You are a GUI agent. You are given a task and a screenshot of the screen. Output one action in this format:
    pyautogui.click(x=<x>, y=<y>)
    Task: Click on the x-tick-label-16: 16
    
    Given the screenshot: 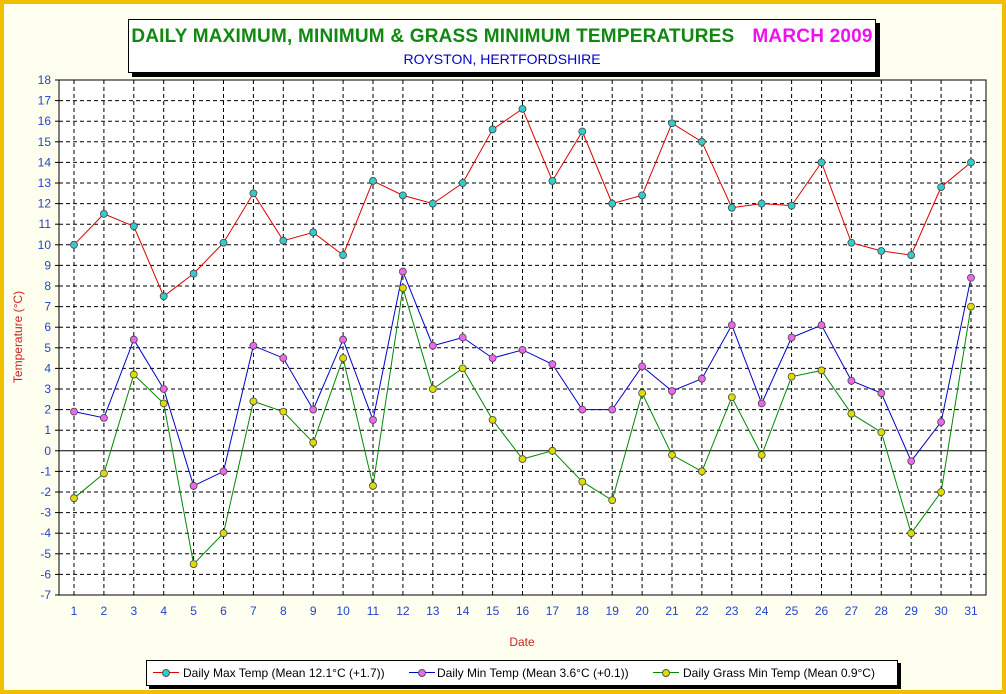 What is the action you would take?
    pyautogui.click(x=523, y=611)
    